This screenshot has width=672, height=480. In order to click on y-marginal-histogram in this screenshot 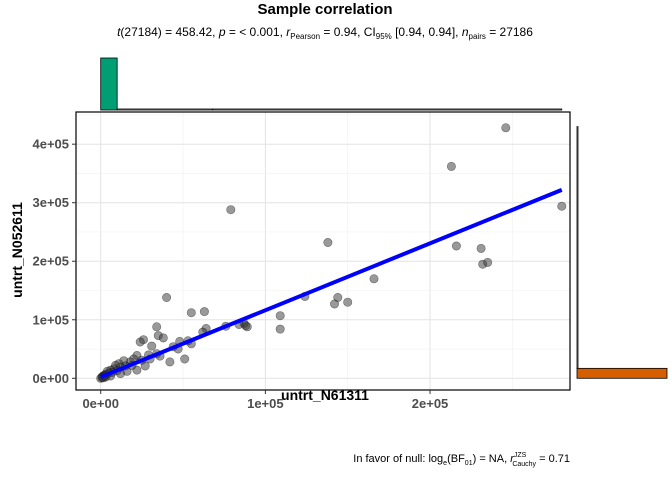, I will do `click(622, 252)`.